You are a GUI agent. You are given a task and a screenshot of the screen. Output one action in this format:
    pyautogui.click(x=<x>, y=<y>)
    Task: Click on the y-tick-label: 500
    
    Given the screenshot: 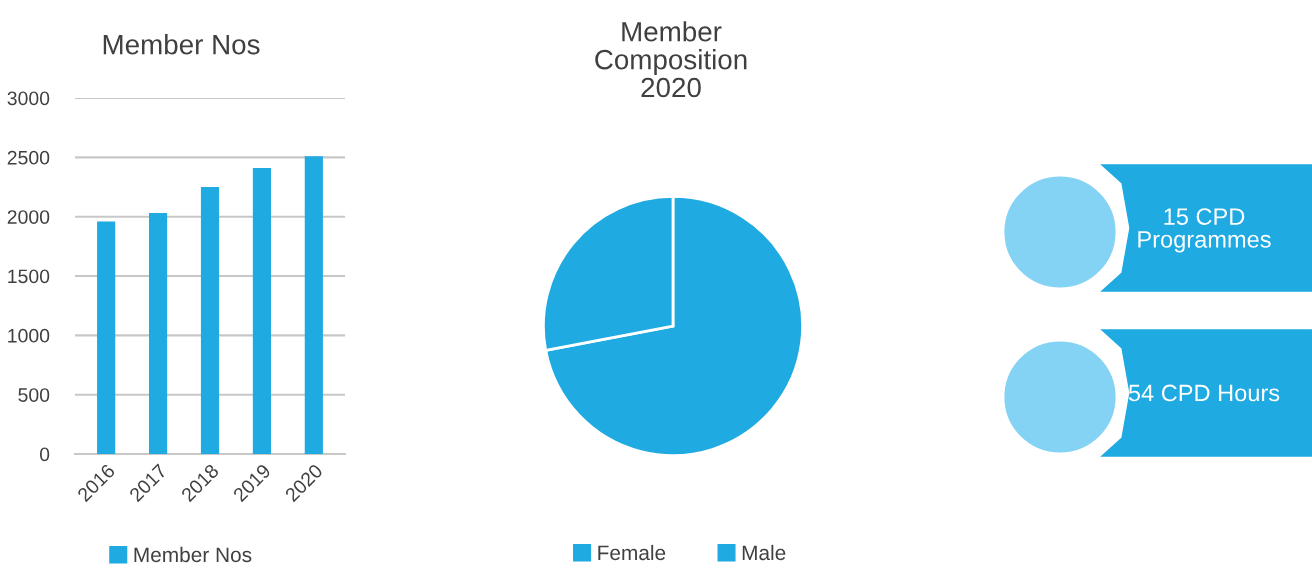 What is the action you would take?
    pyautogui.click(x=34, y=395)
    